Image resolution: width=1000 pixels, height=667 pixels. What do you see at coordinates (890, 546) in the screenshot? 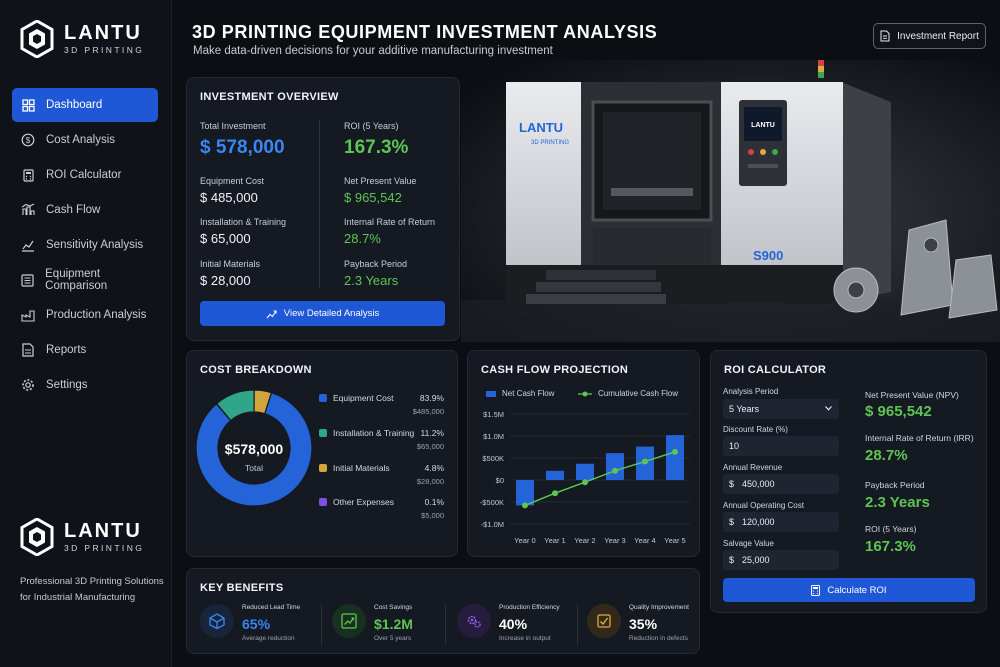
I see `roi-result-value: 167.3%` at bounding box center [890, 546].